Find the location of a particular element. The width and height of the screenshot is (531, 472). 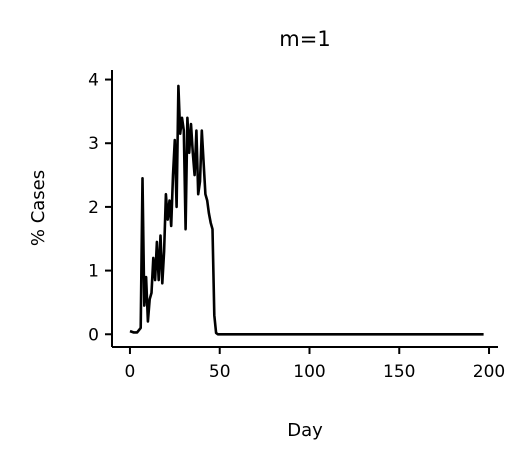

x-tick-label: 0 is located at coordinates (130, 372).